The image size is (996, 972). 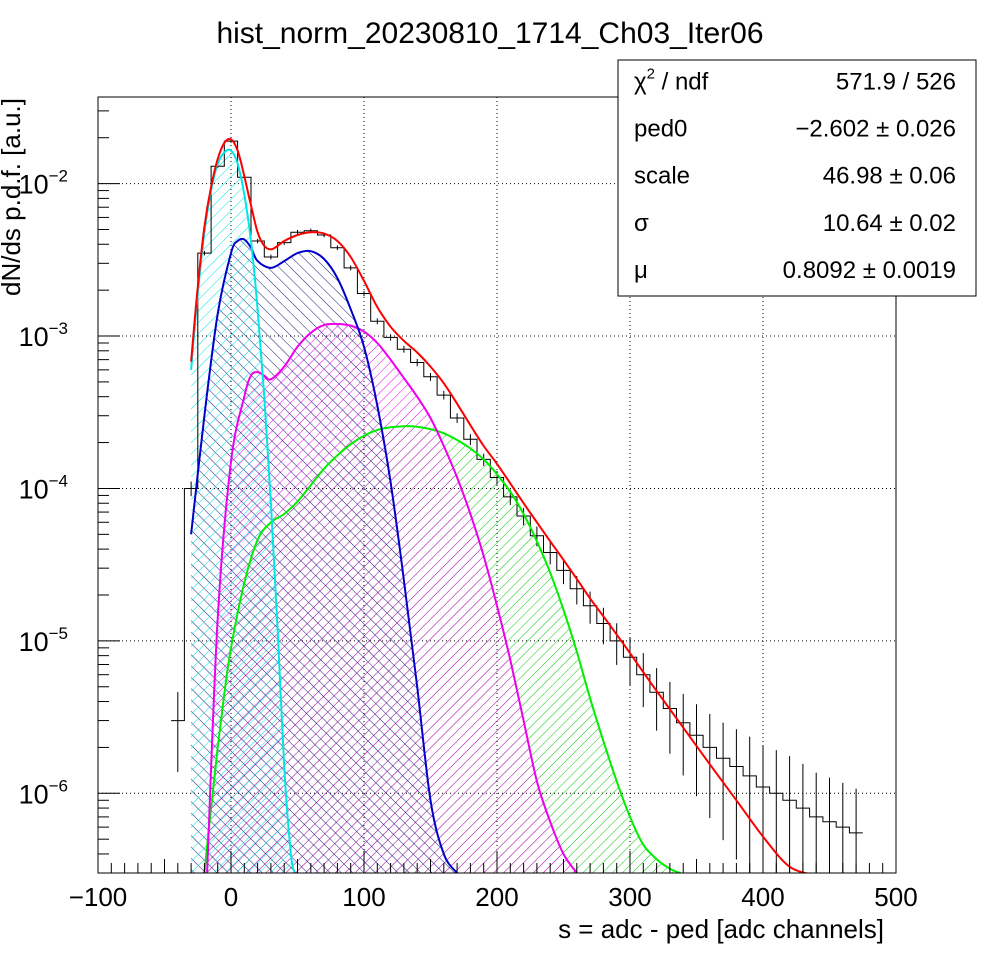 What do you see at coordinates (660, 128) in the screenshot?
I see `stats-label: ped0` at bounding box center [660, 128].